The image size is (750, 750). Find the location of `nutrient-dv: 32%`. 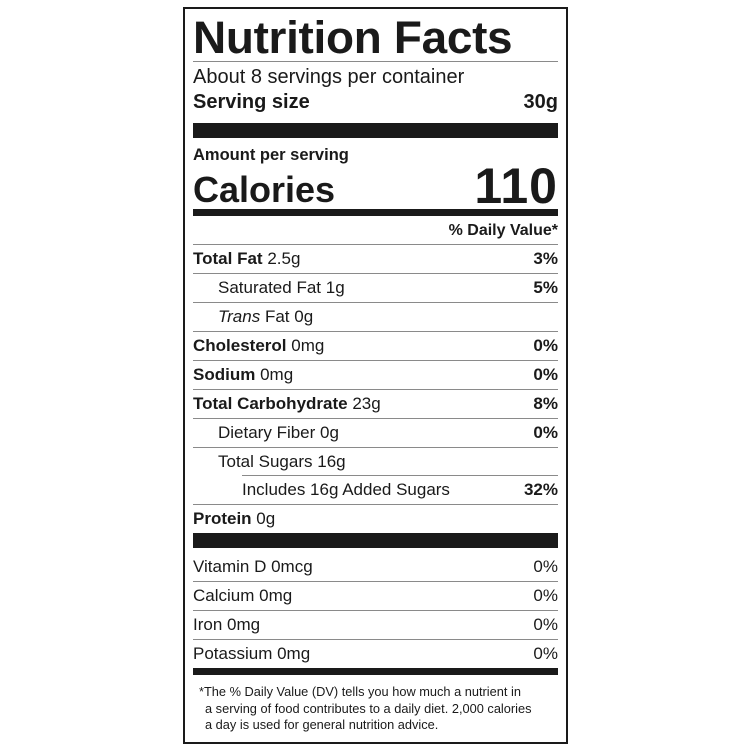

nutrient-dv: 32% is located at coordinates (540, 489).